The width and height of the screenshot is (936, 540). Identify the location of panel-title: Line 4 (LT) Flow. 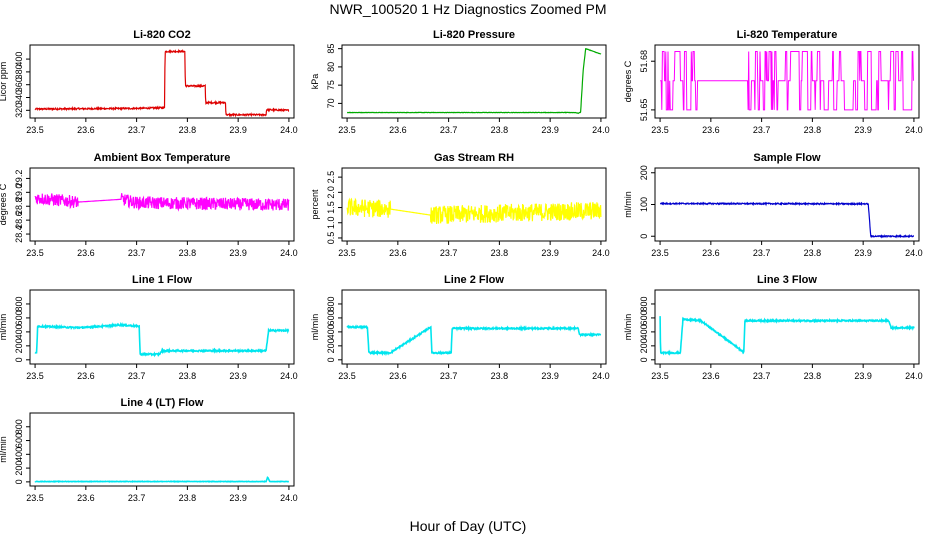
(162, 403).